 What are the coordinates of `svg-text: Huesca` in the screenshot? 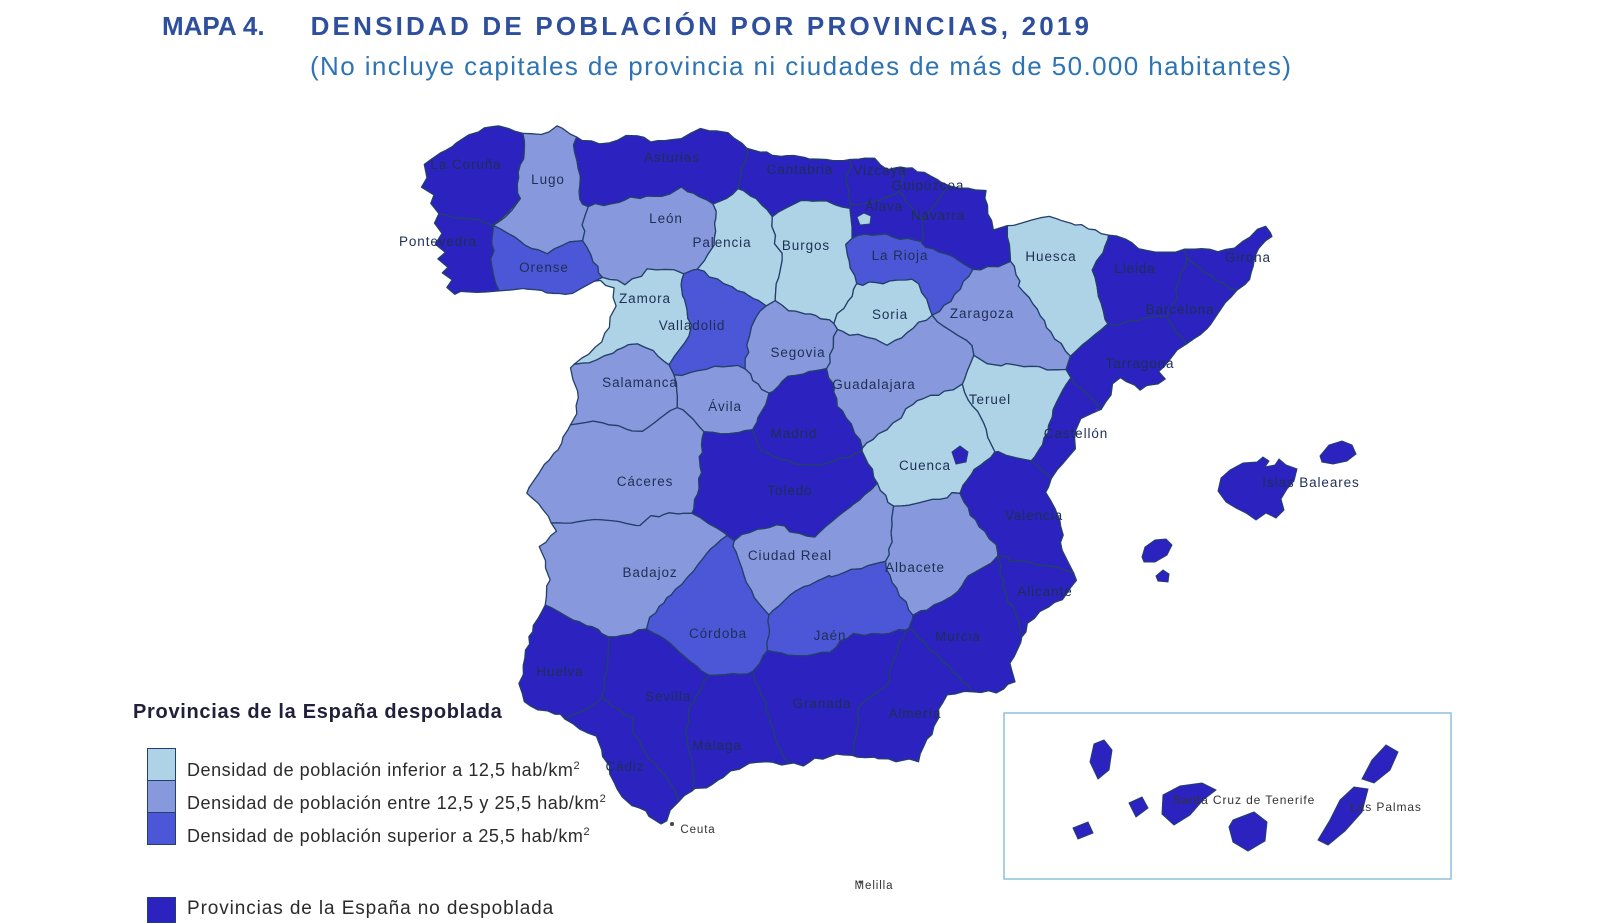 It's located at (1050, 256).